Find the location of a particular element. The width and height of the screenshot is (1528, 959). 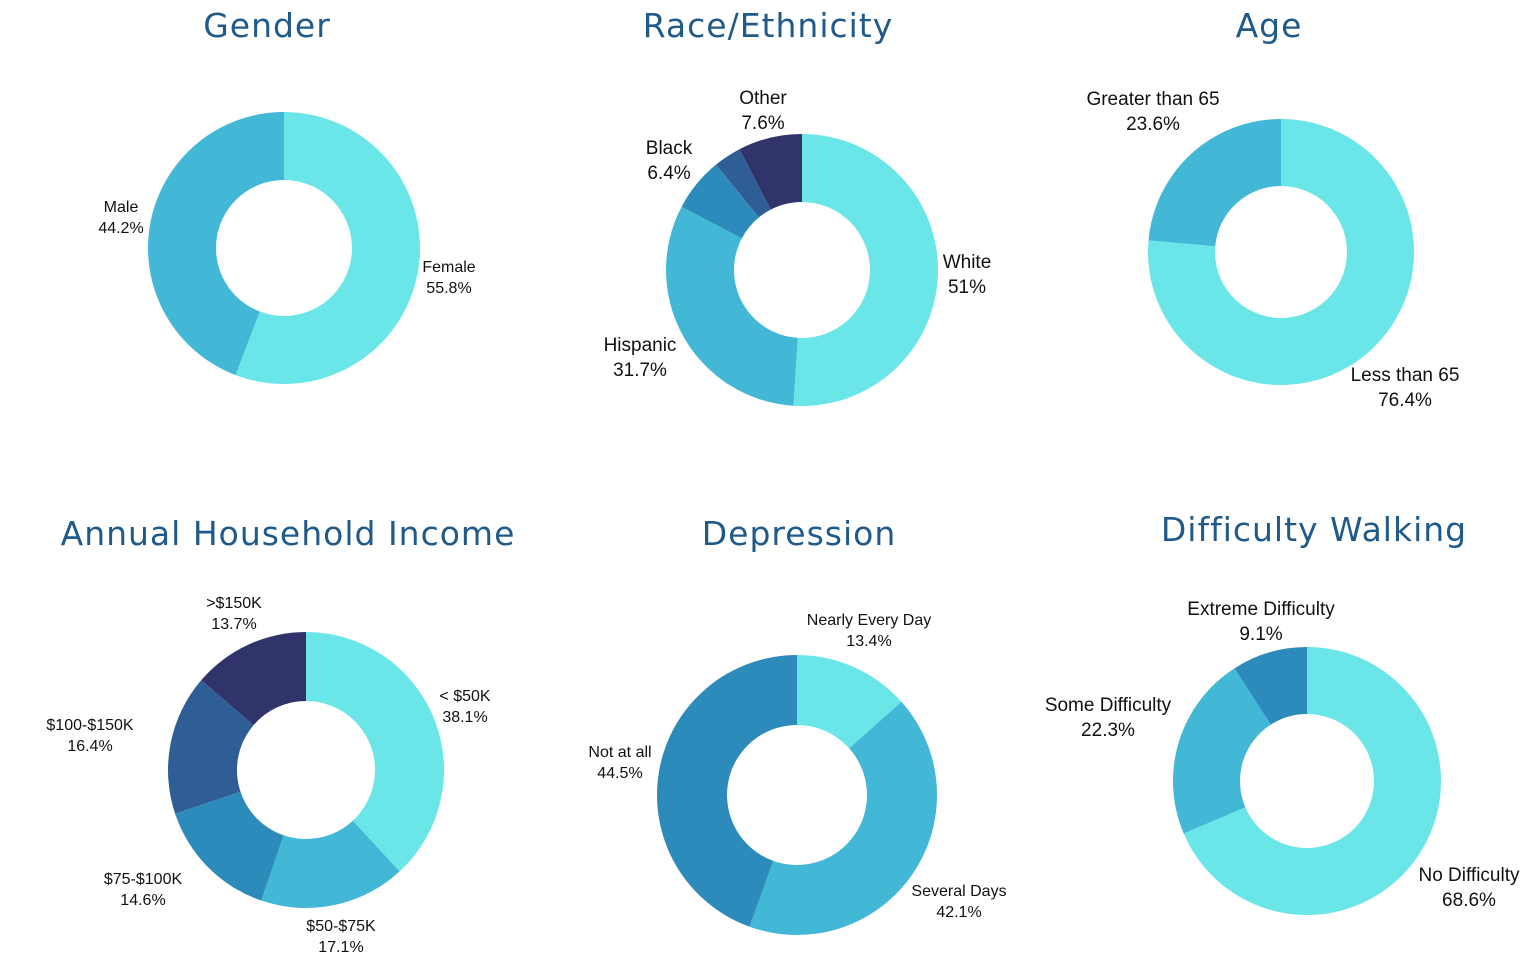

slice-walking-extreme-difficulty is located at coordinates (1270, 686).